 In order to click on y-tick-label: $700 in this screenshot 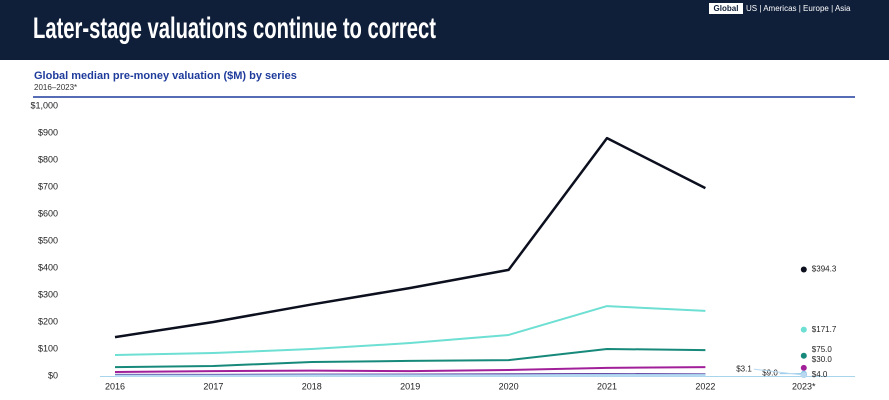, I will do `click(48, 186)`.